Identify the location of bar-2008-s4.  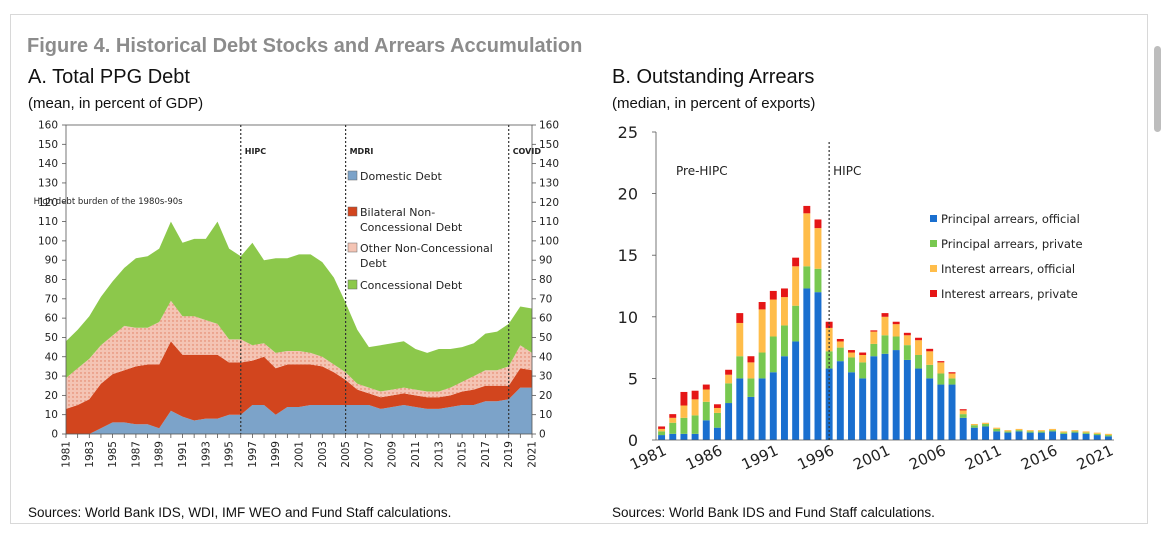
(963, 410).